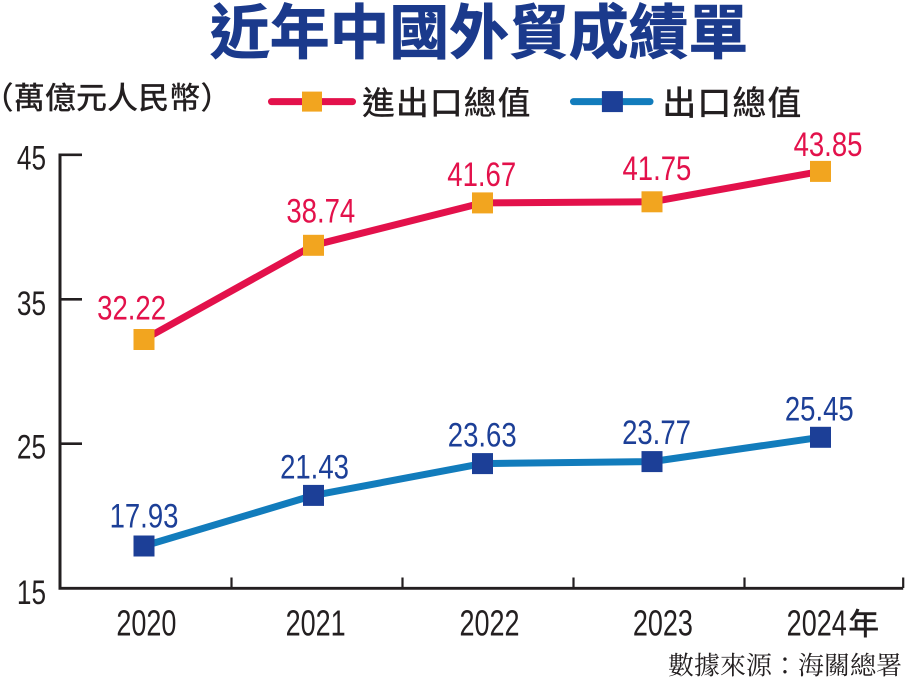  I want to click on svg-text: 25.45, so click(819, 409).